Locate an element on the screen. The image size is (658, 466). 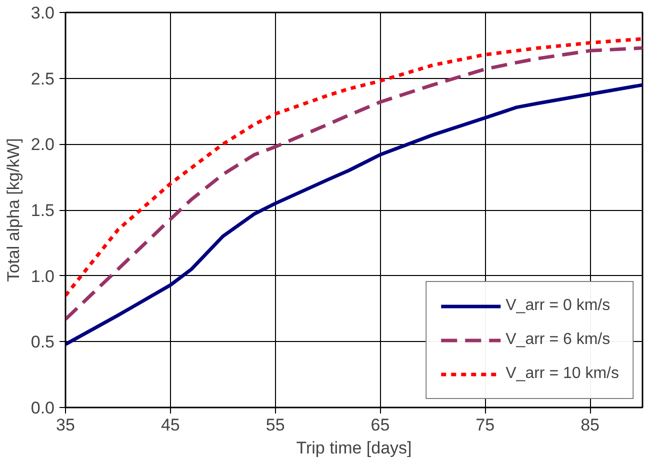
y-tick-label: 0.5 is located at coordinates (42, 342).